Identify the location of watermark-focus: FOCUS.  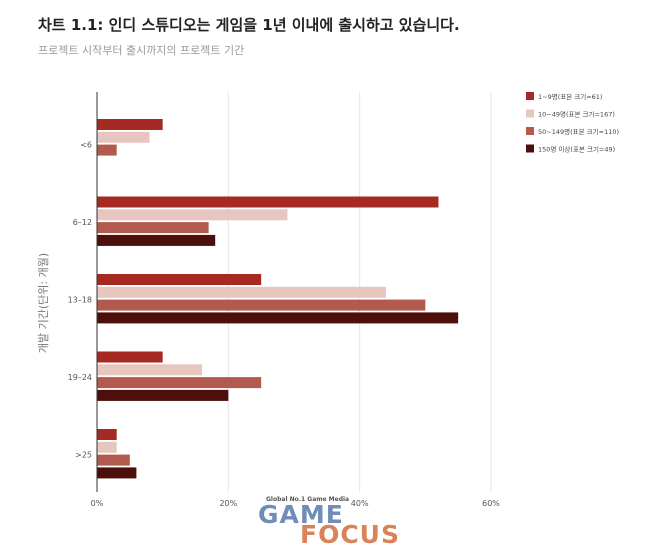
(350, 534).